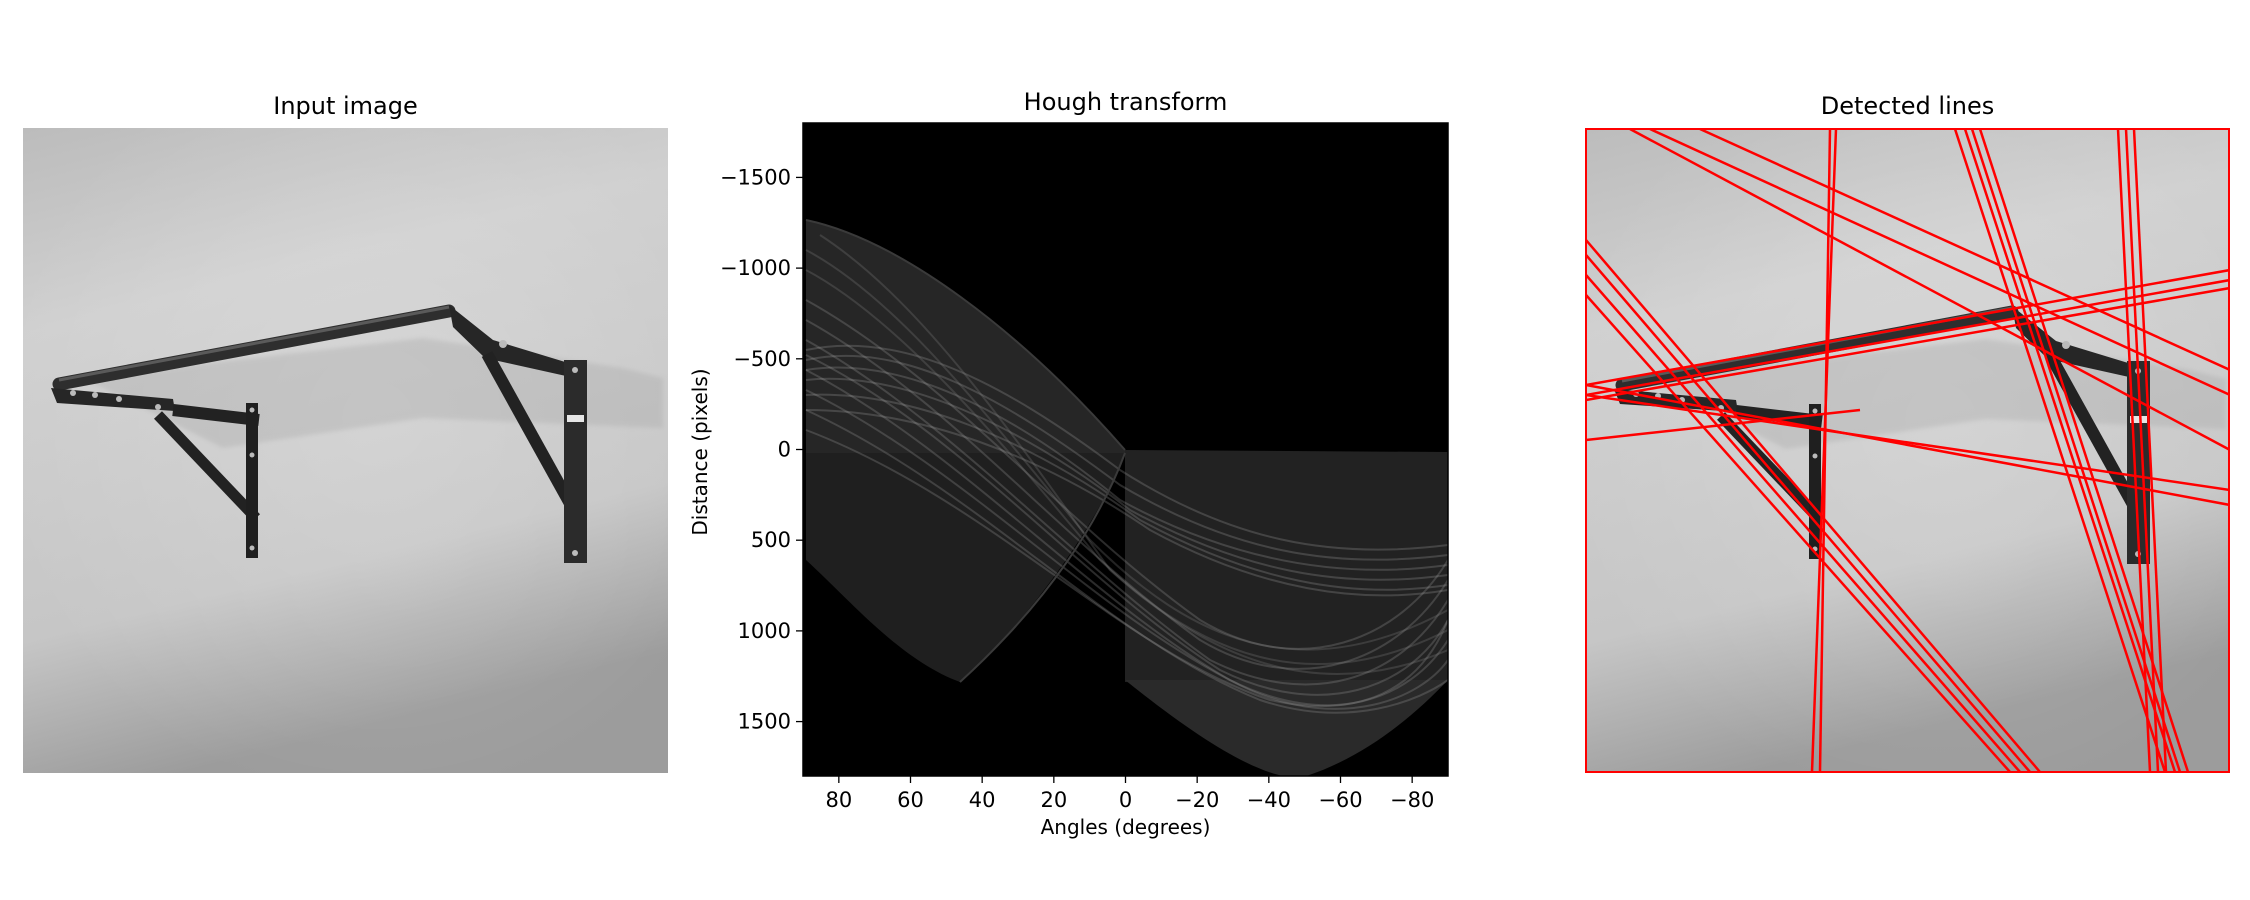 This screenshot has width=2250, height=900. Describe the element at coordinates (764, 722) in the screenshot. I see `hough-y-tick-label: 1500` at that location.